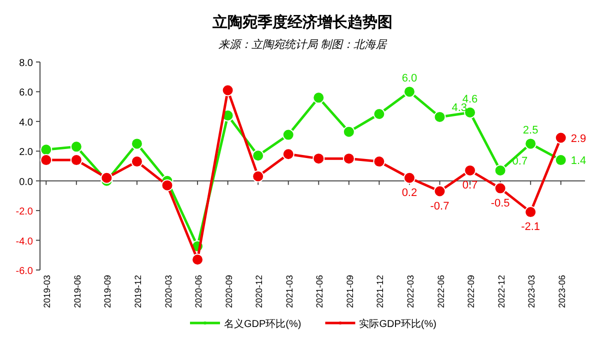  Describe the element at coordinates (259, 291) in the screenshot. I see `x-tick-label: 2020-12` at that location.